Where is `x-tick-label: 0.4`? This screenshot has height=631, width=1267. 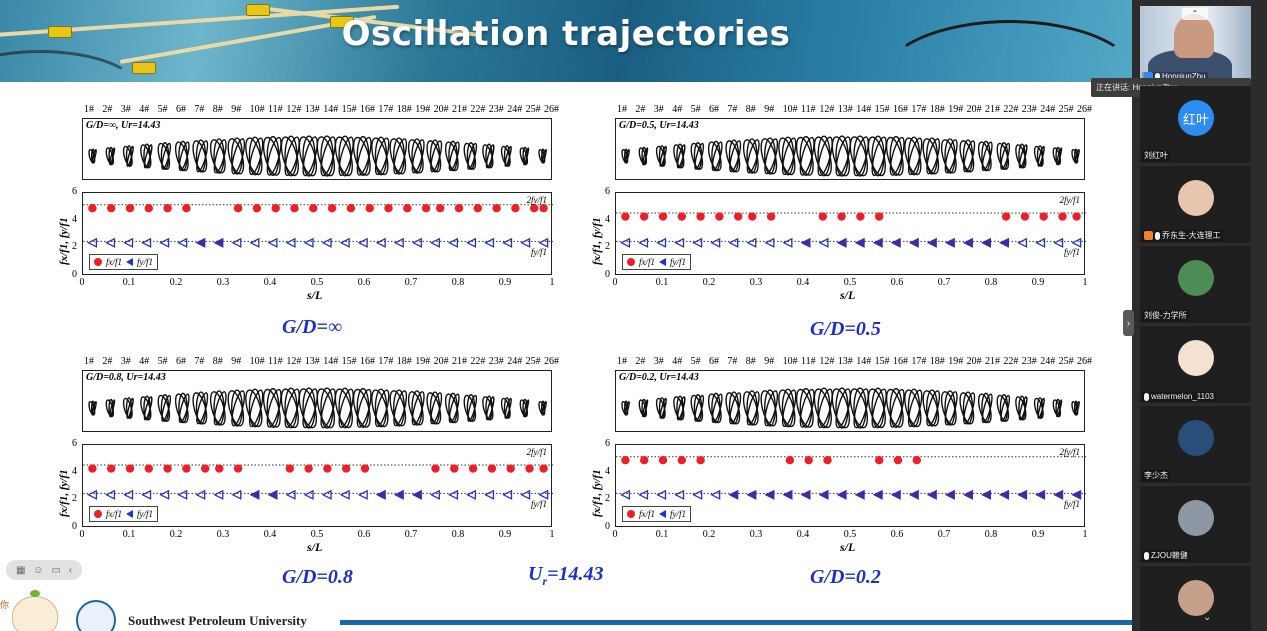 x-tick-label: 0.4 is located at coordinates (270, 534).